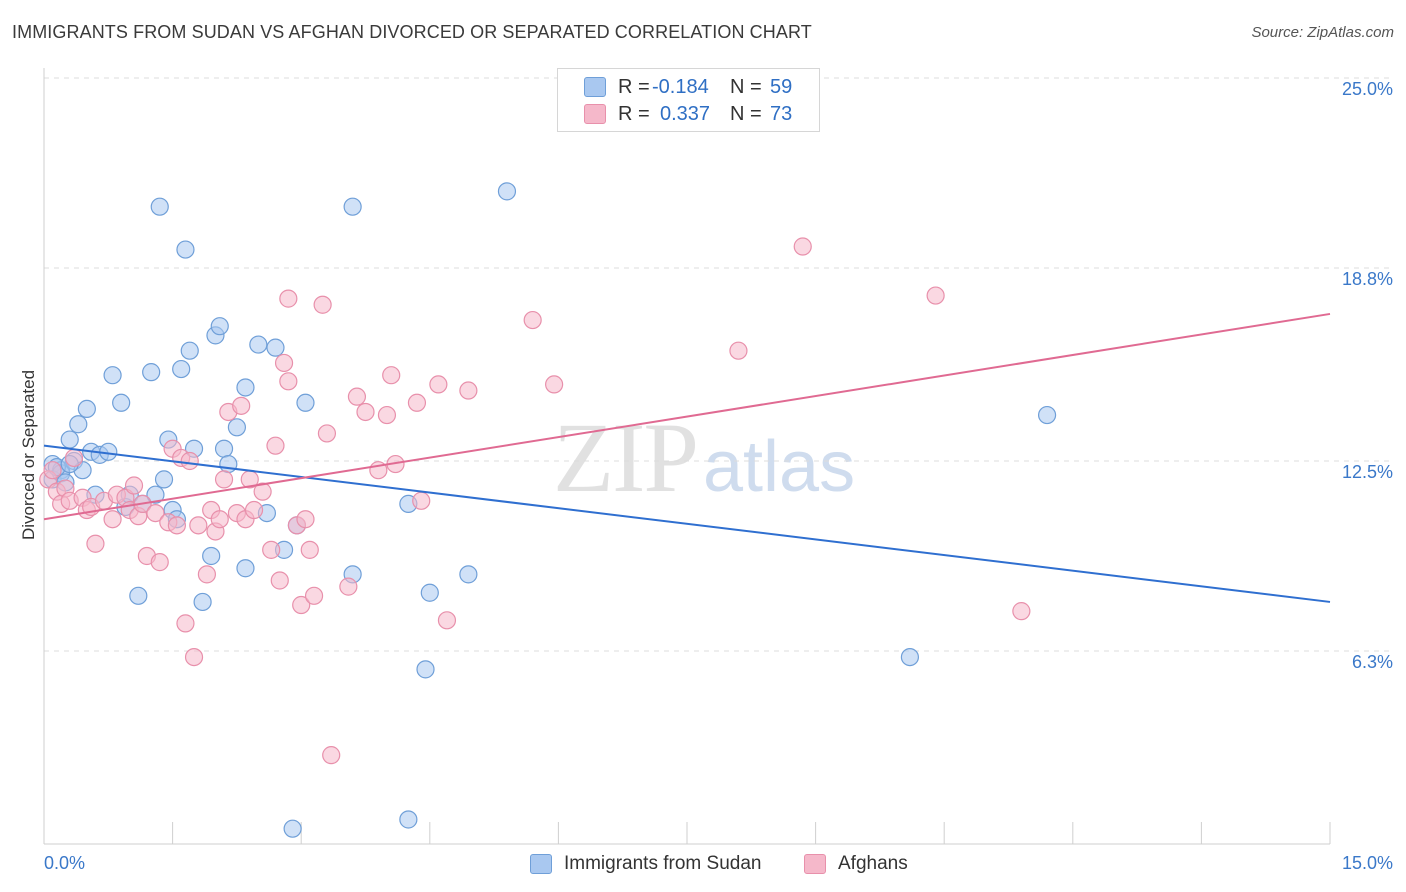 This screenshot has width=1406, height=892. I want to click on y-axis-label: Divorced or Separated, so click(28, 455).